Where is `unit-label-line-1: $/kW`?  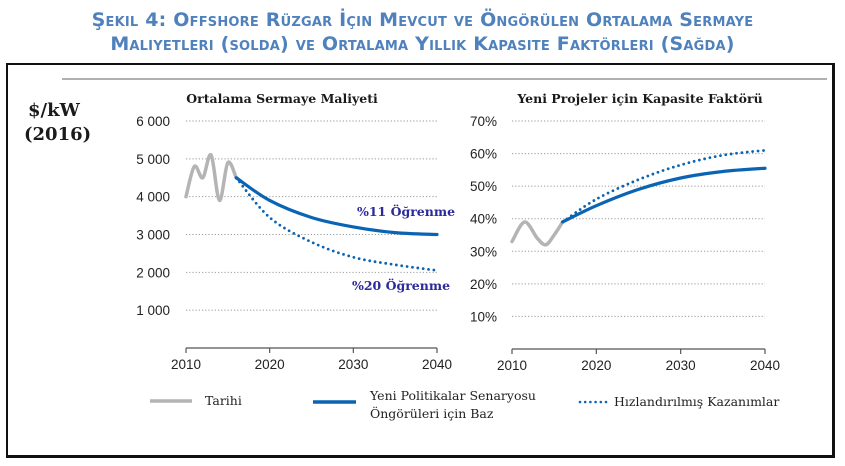 unit-label-line-1: $/kW is located at coordinates (54, 110).